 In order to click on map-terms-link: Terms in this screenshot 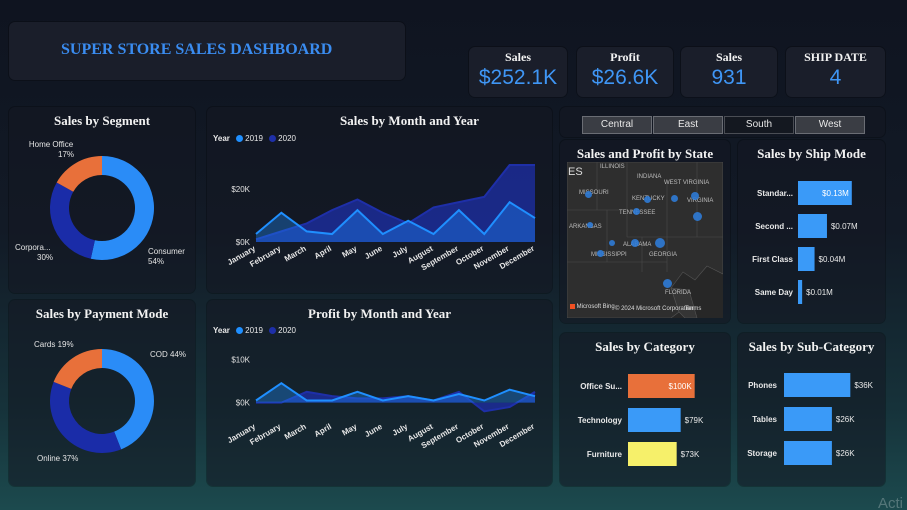, I will do `click(693, 309)`.